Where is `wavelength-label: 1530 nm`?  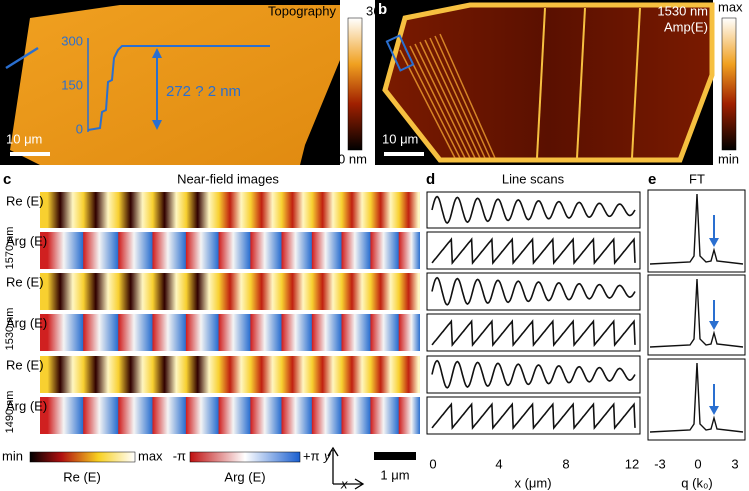 wavelength-label: 1530 nm is located at coordinates (10, 329).